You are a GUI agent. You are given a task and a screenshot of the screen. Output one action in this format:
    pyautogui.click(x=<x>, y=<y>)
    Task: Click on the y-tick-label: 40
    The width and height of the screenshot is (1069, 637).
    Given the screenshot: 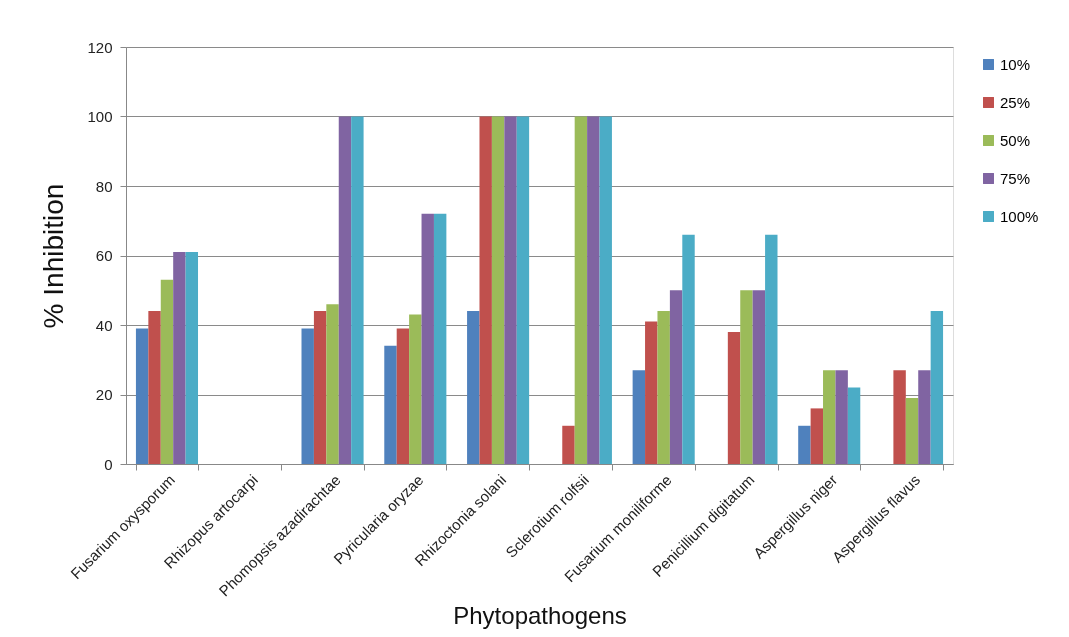 What is the action you would take?
    pyautogui.click(x=104, y=325)
    